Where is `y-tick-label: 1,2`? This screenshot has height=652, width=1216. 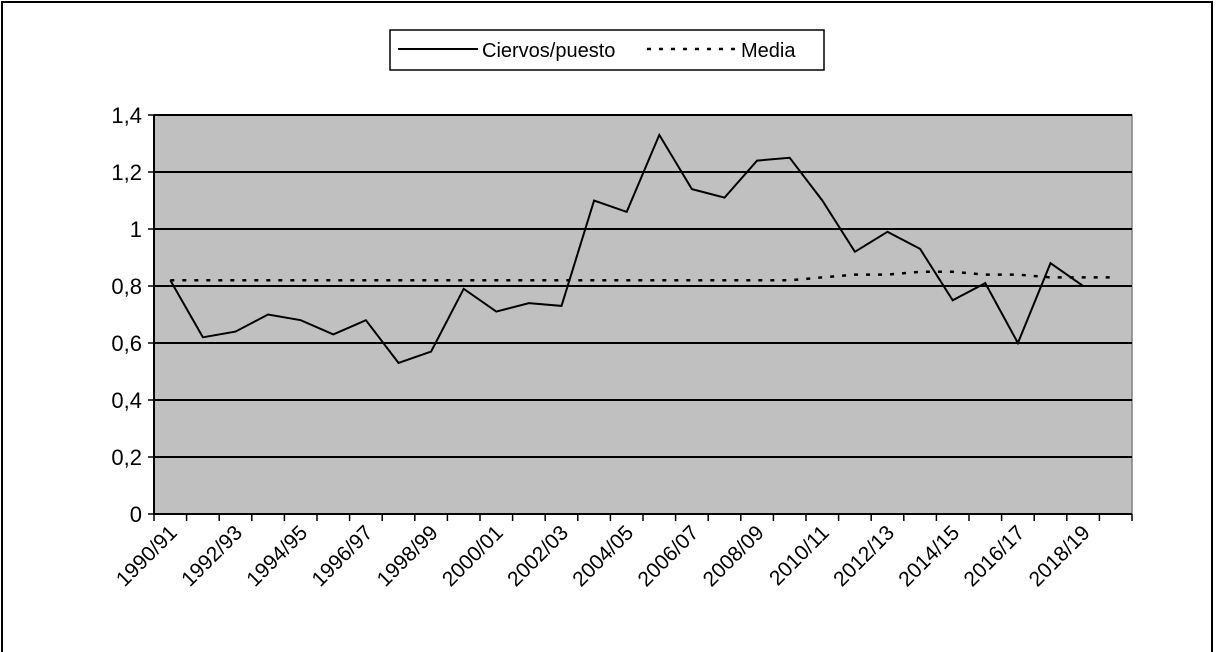
y-tick-label: 1,2 is located at coordinates (126, 172).